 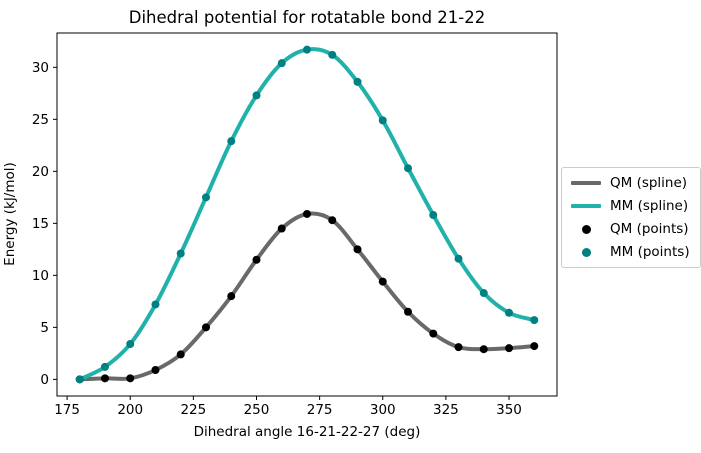 What do you see at coordinates (40, 120) in the screenshot?
I see `y-tick-label: 25` at bounding box center [40, 120].